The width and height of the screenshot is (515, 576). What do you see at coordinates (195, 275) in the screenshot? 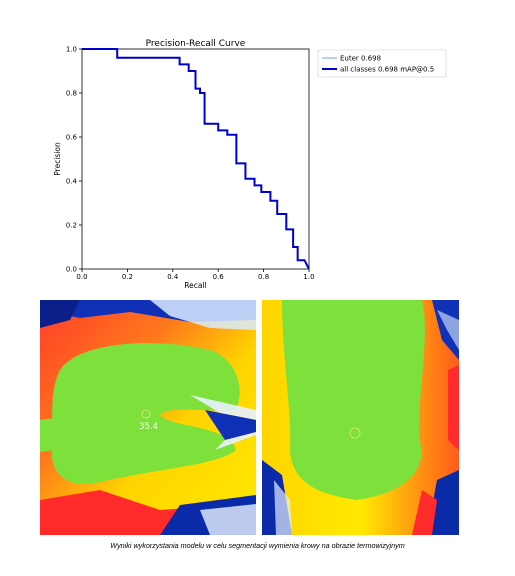
I see `x-axis-ticks: 0.0 0.2 0.4 0.6 0.8 1.0` at bounding box center [195, 275].